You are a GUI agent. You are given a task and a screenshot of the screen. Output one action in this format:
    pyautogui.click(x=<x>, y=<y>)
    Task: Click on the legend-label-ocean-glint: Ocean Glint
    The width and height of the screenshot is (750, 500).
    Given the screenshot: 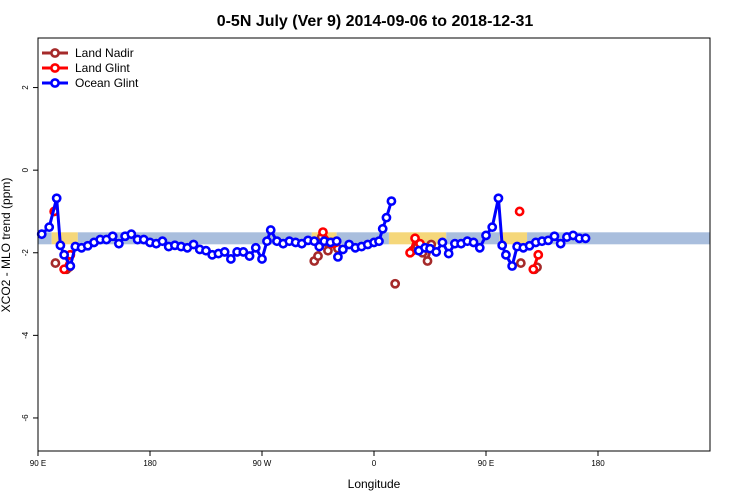 What is the action you would take?
    pyautogui.click(x=107, y=83)
    